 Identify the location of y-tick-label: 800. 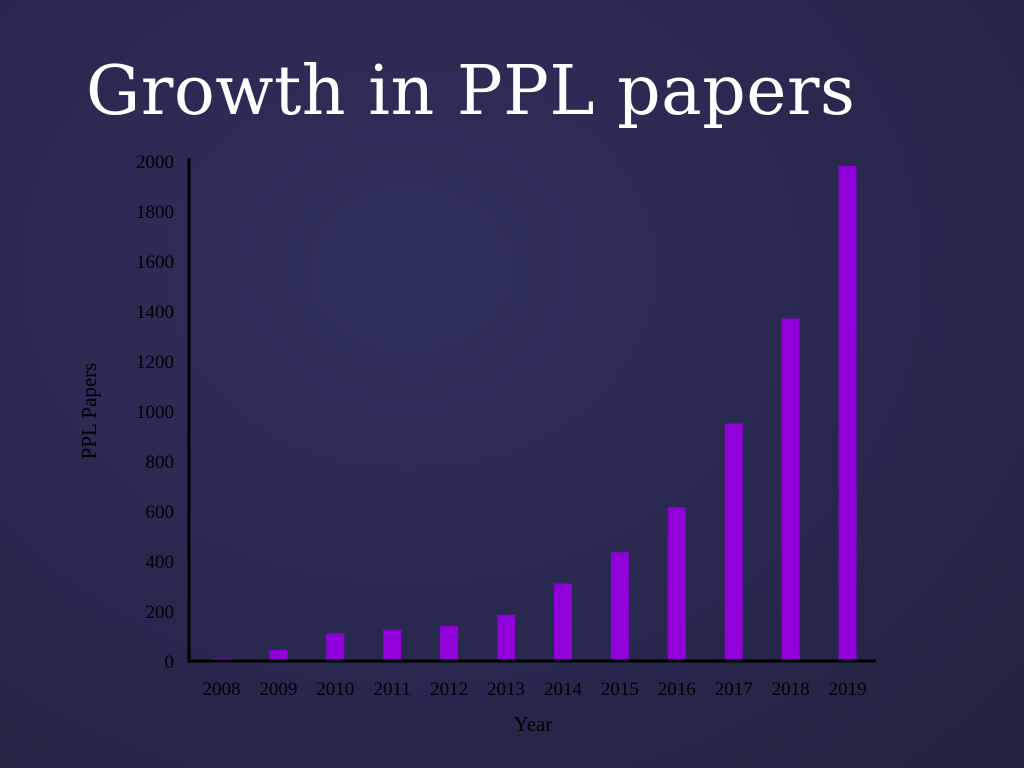
(160, 462).